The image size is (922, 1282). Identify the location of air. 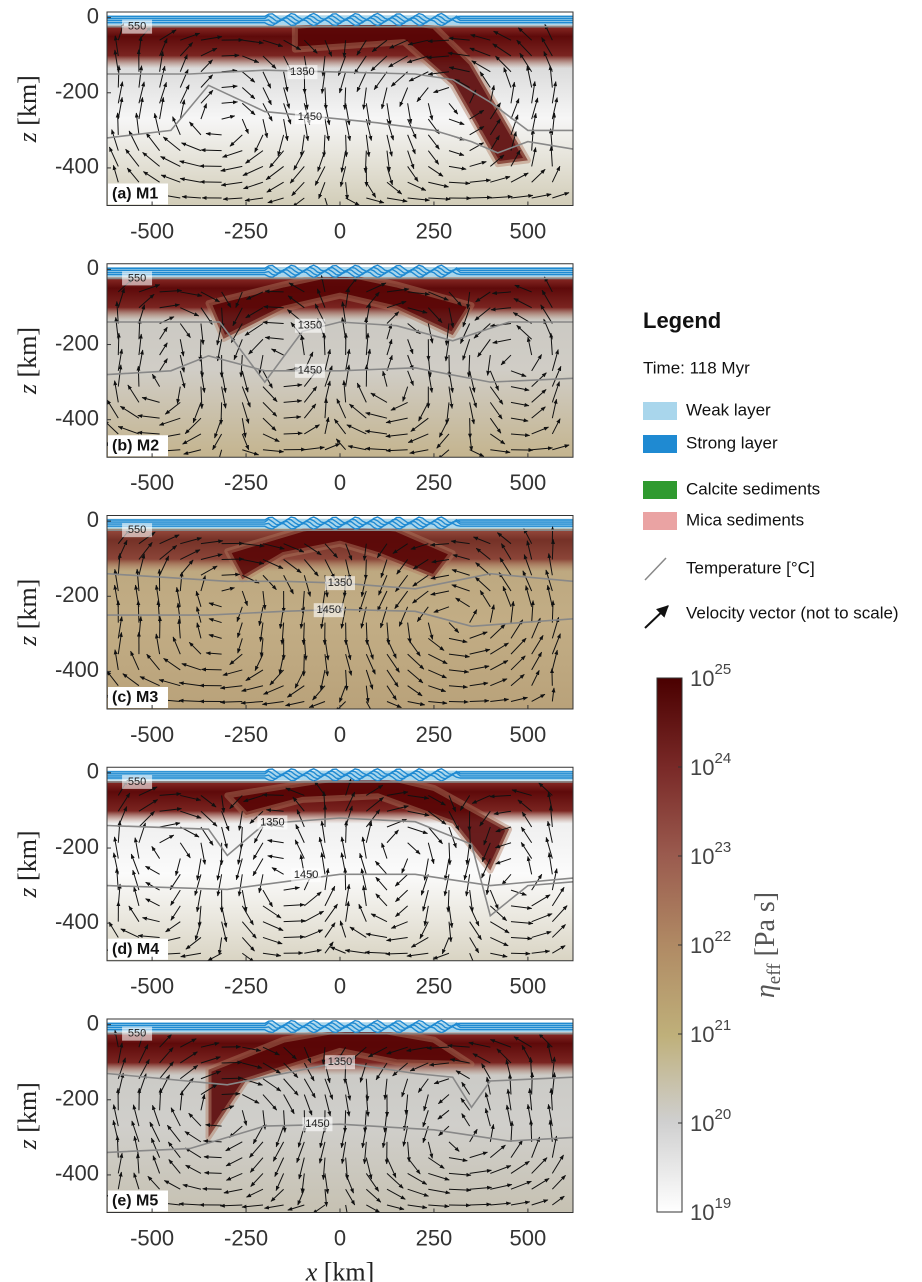
(340, 769).